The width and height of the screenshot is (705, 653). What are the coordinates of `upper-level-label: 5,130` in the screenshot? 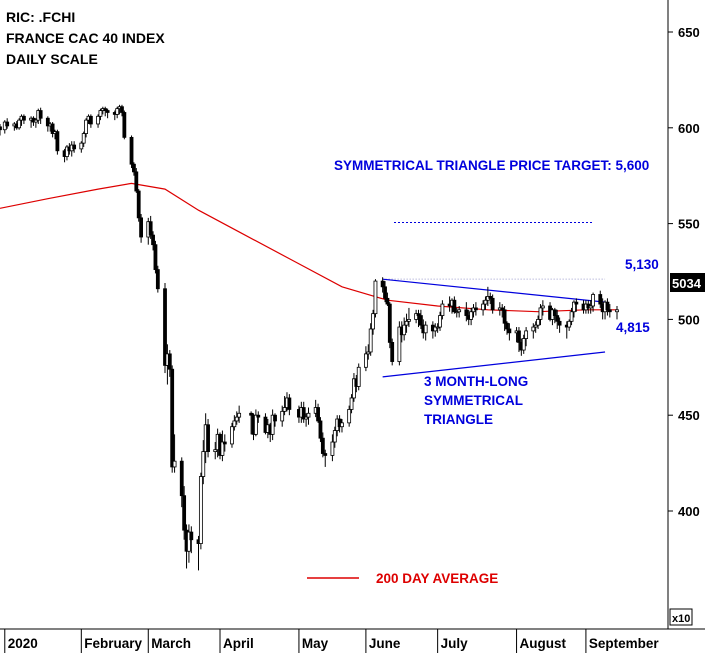 It's located at (642, 264).